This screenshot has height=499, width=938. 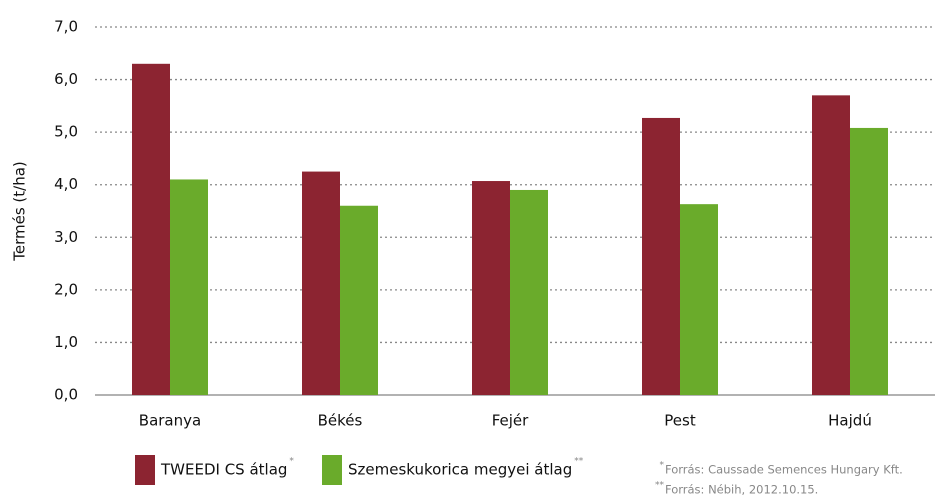 I want to click on legend-marker: *, so click(x=291, y=462).